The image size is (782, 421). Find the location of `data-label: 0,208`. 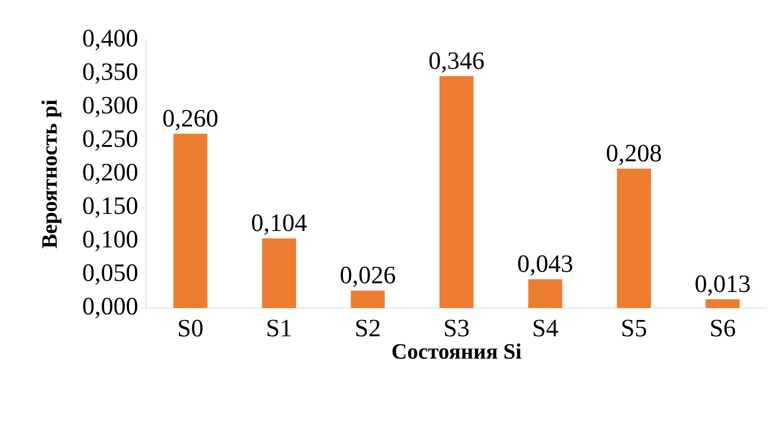

data-label: 0,208 is located at coordinates (633, 155).